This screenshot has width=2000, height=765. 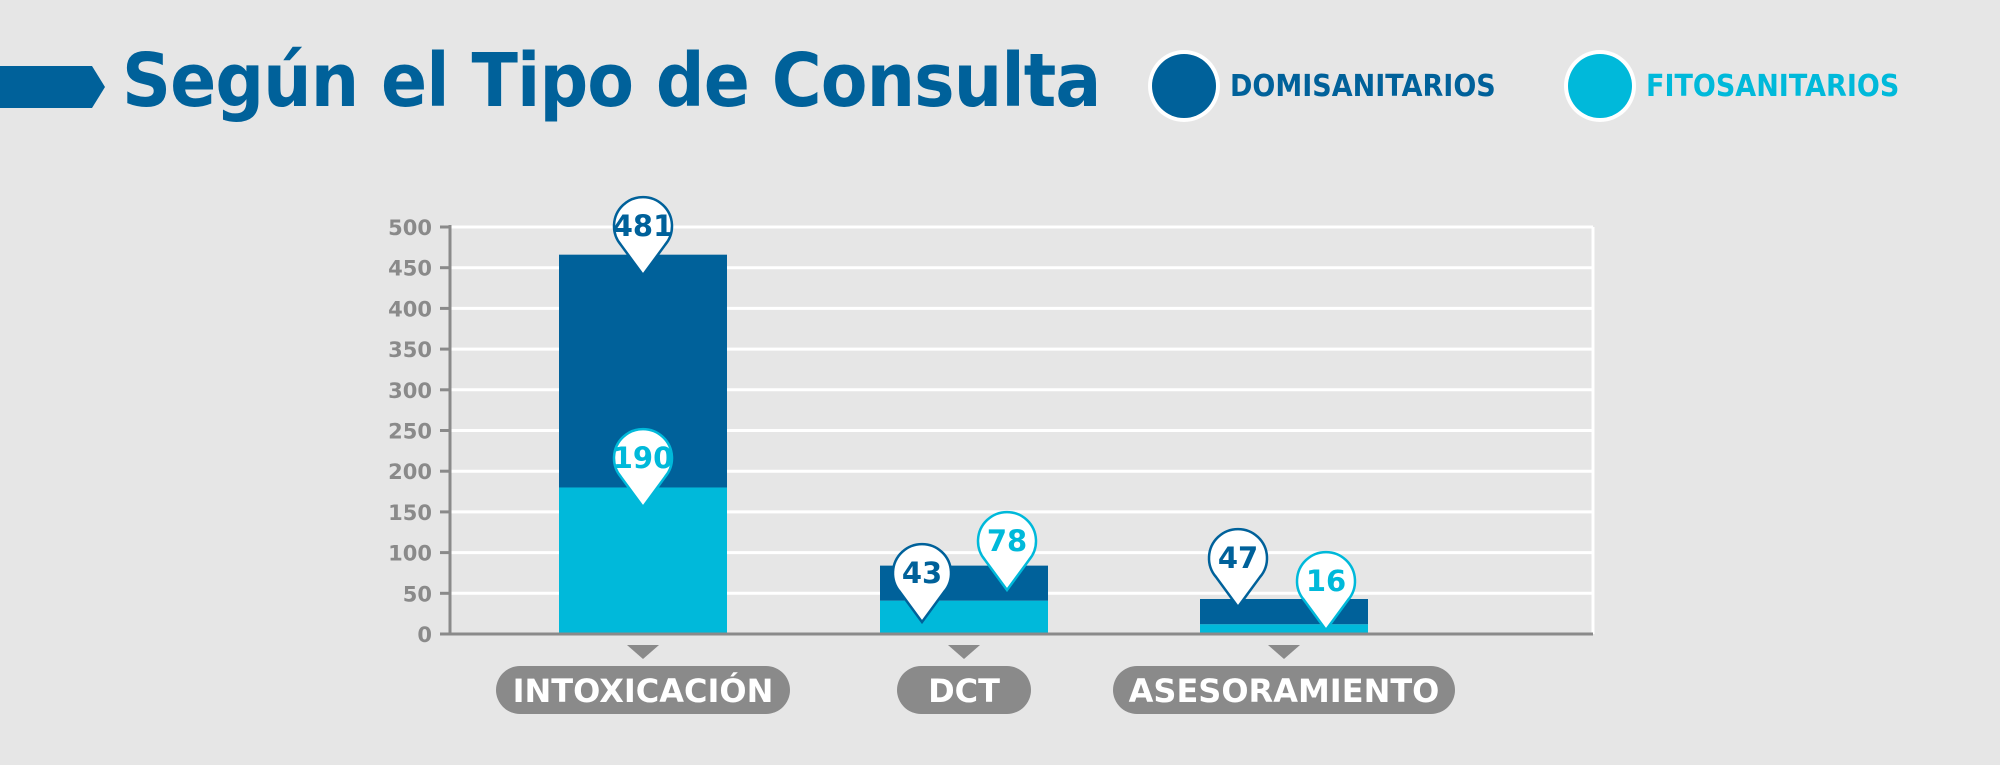 I want to click on y-tick-label: 200, so click(x=410, y=472).